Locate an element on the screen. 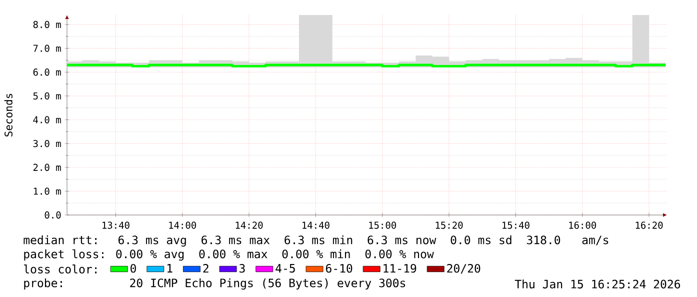 This screenshot has height=297, width=697. x-tick-label: 16:00 is located at coordinates (582, 225).